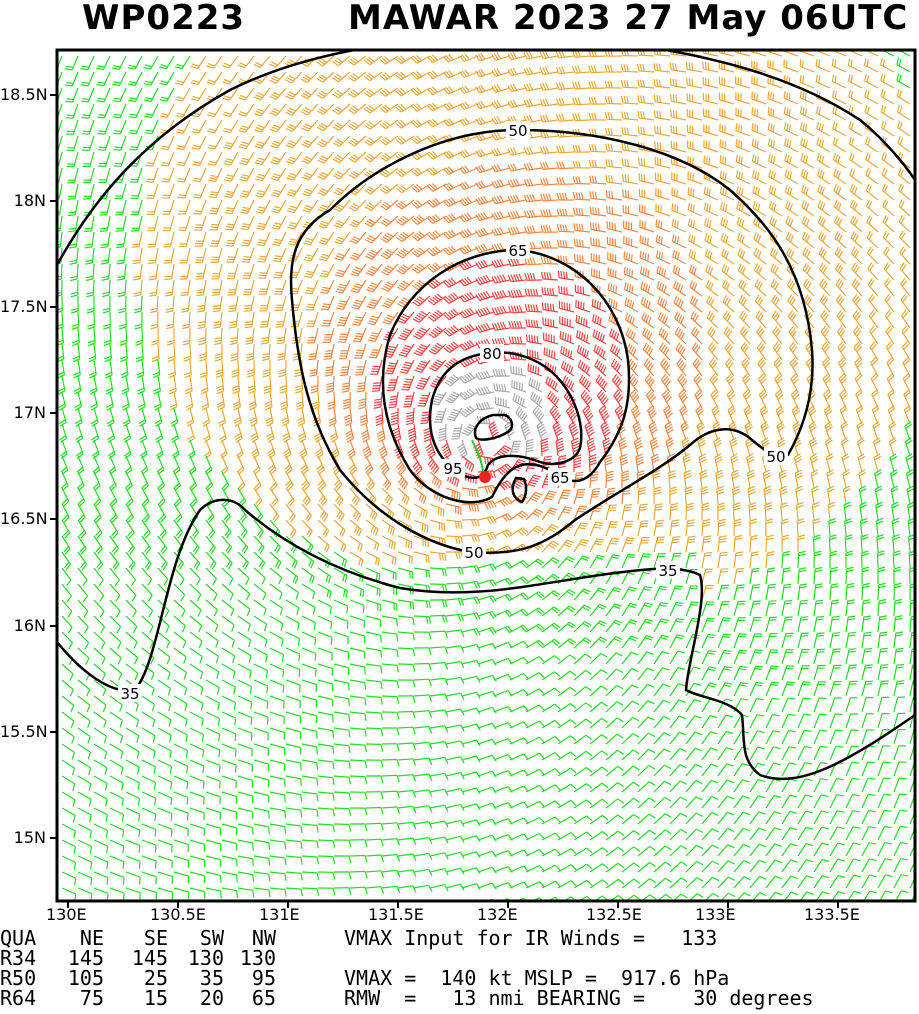 The image size is (919, 1014). I want to click on lat-label: 17N, so click(29, 412).